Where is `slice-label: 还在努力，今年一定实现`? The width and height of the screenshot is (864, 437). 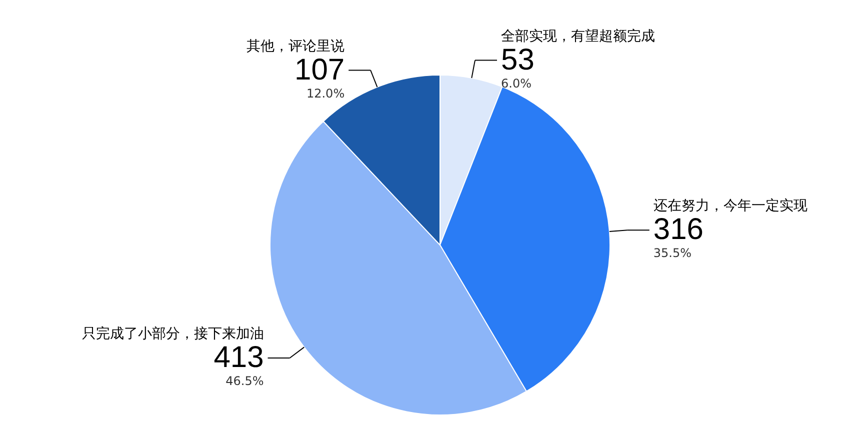 slice-label: 还在努力，今年一定实现 is located at coordinates (730, 206).